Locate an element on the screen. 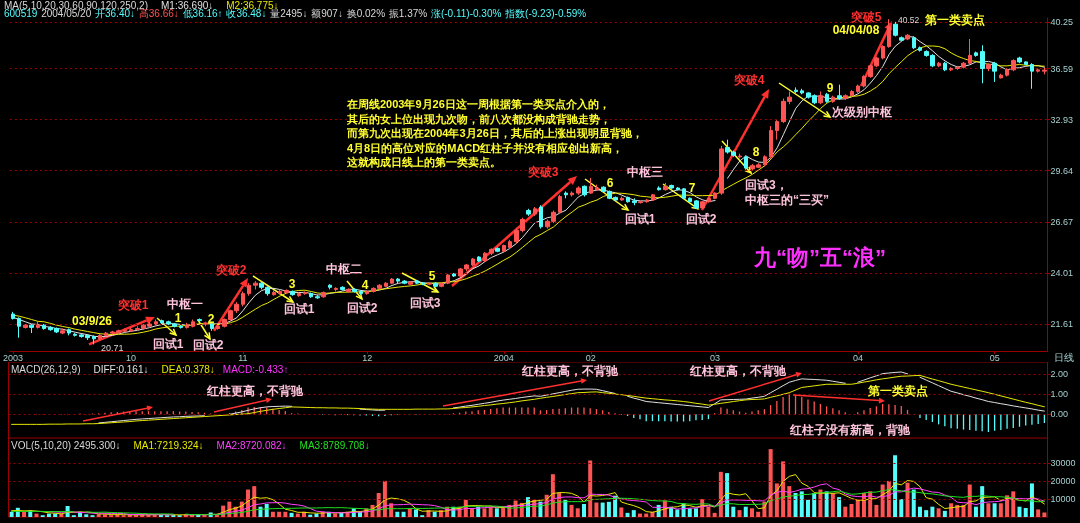  y-tick-label: 32.93 is located at coordinates (1062, 119).